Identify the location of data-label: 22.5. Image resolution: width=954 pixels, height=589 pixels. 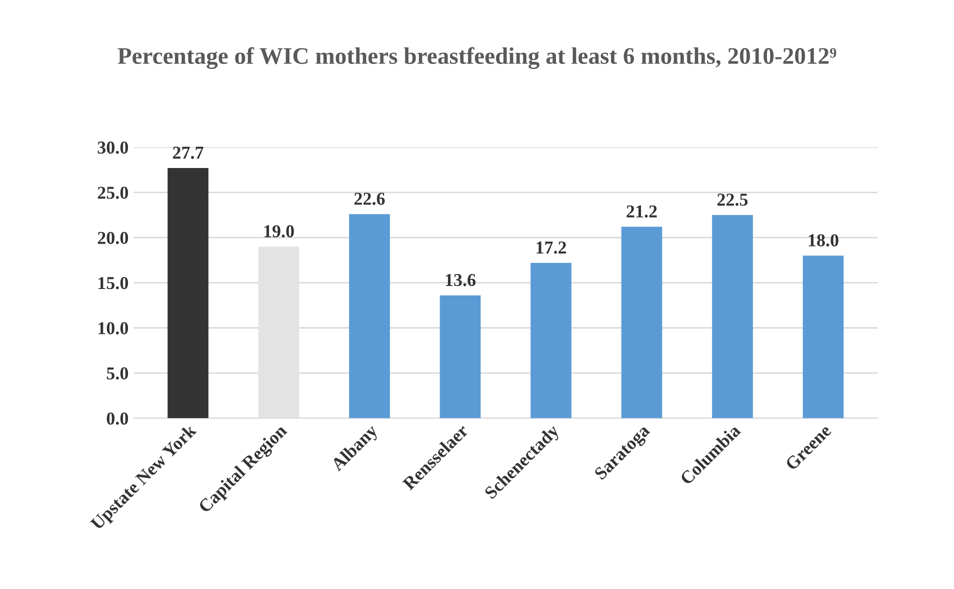
(732, 200).